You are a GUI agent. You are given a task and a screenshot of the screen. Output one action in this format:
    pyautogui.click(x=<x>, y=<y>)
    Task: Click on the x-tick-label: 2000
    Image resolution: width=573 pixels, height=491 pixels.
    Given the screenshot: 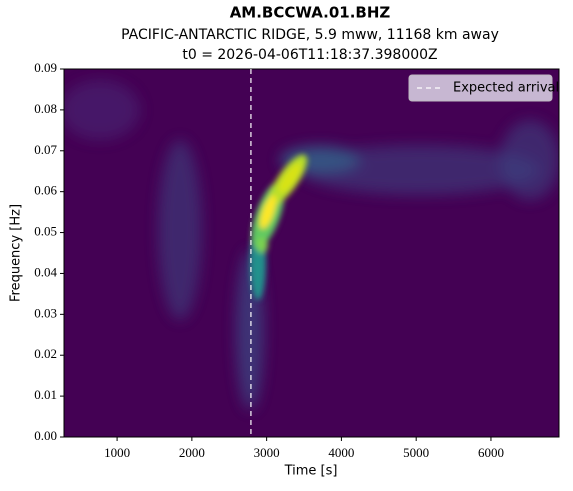 What is the action you would take?
    pyautogui.click(x=192, y=452)
    